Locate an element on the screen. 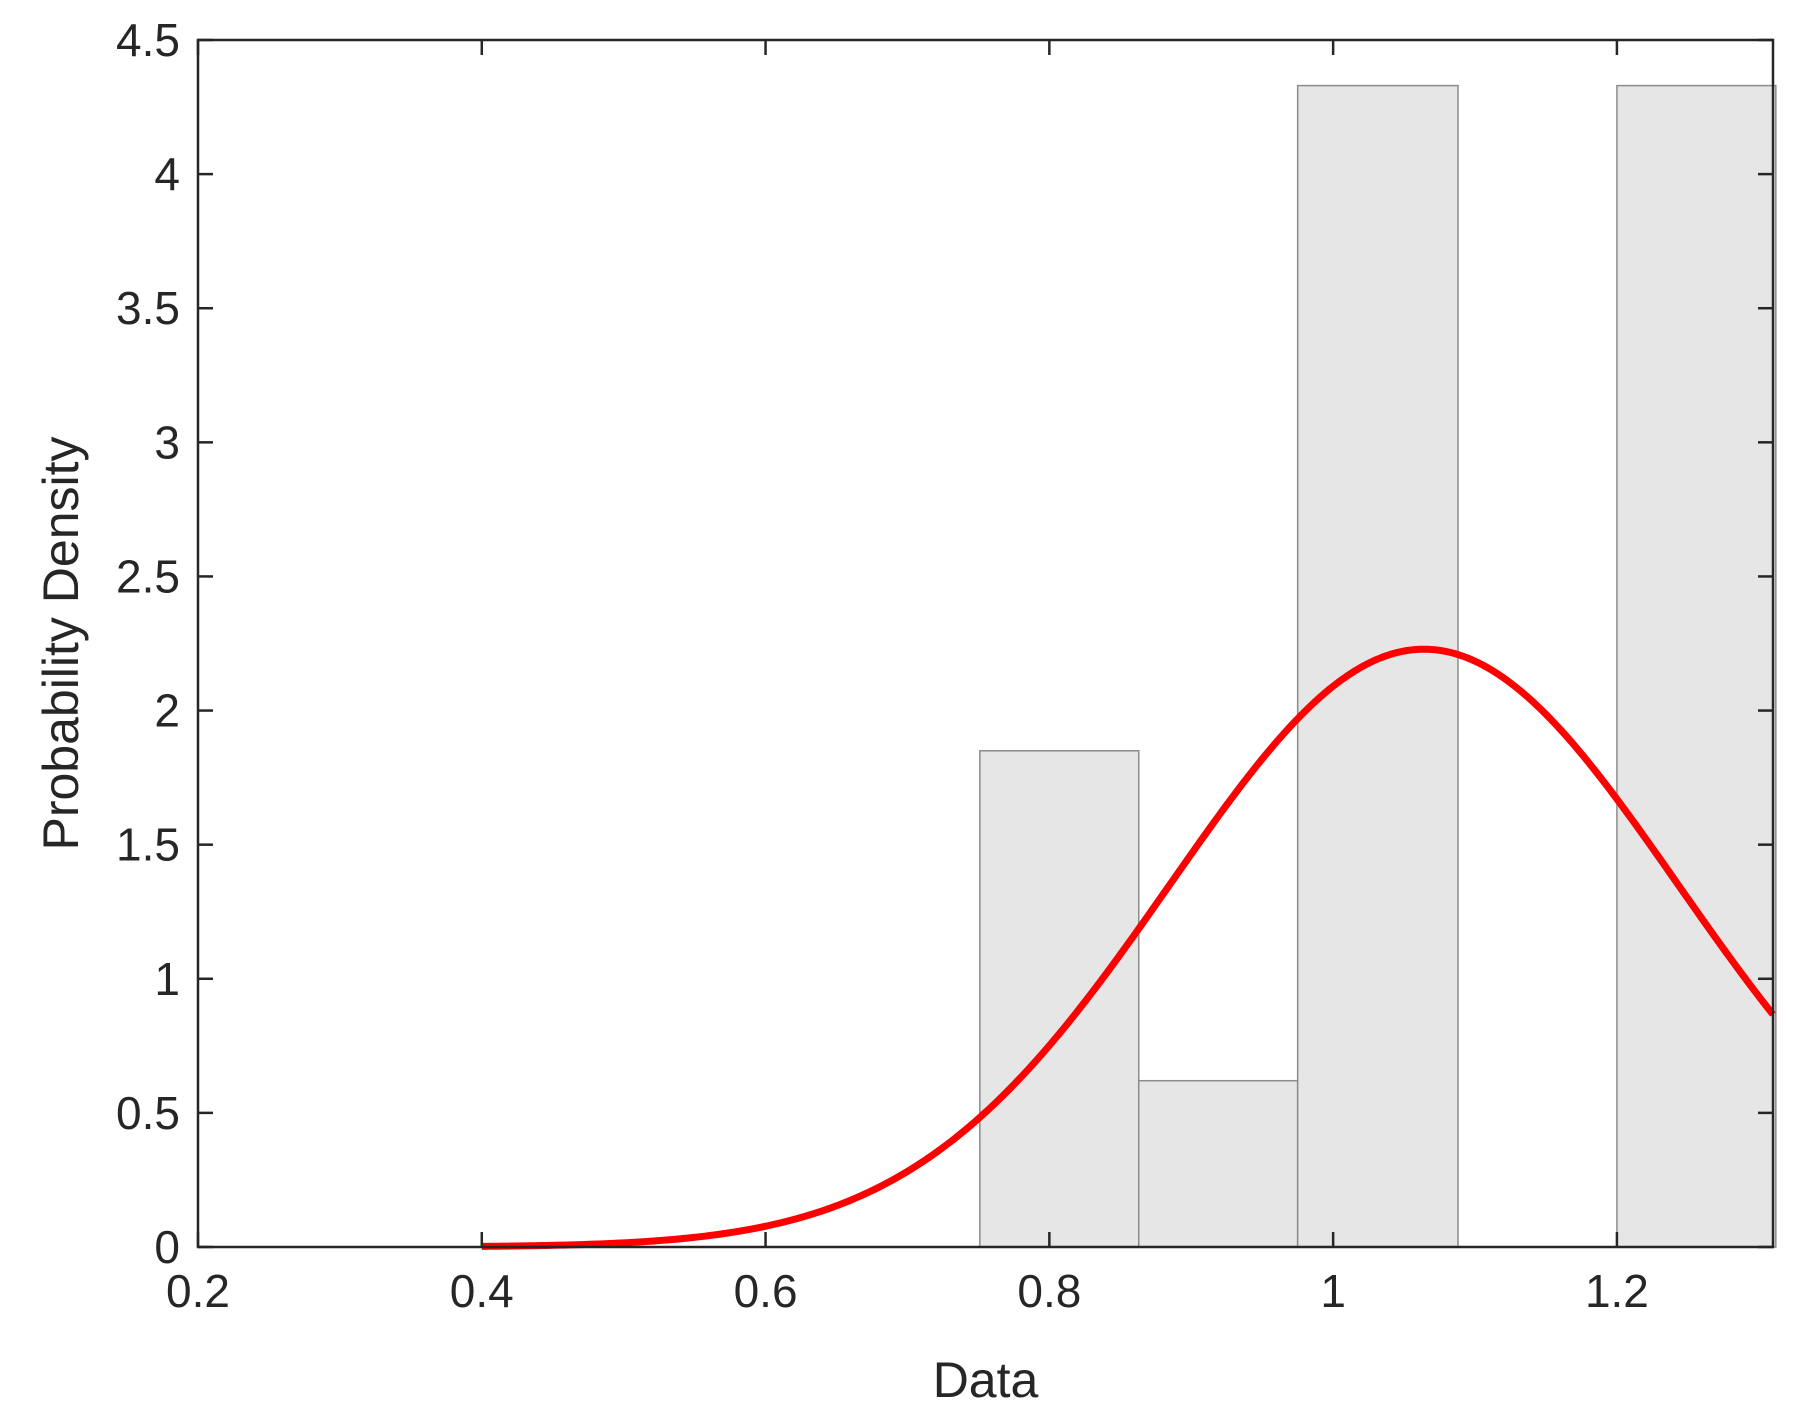  x-tick-label: 0.8 is located at coordinates (1049, 1291).